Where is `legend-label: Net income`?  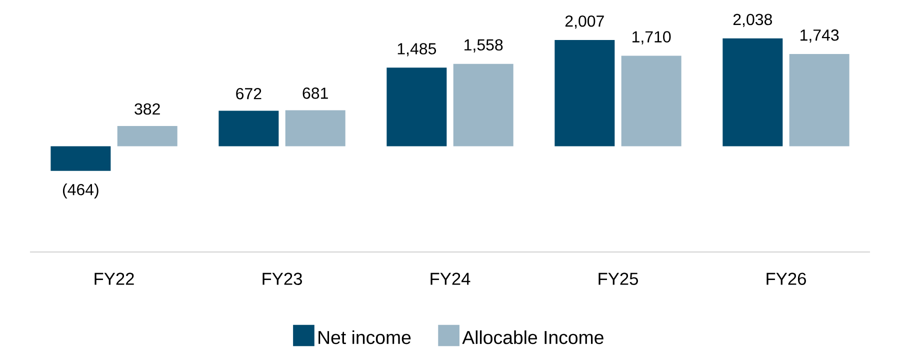
legend-label: Net income is located at coordinates (364, 337).